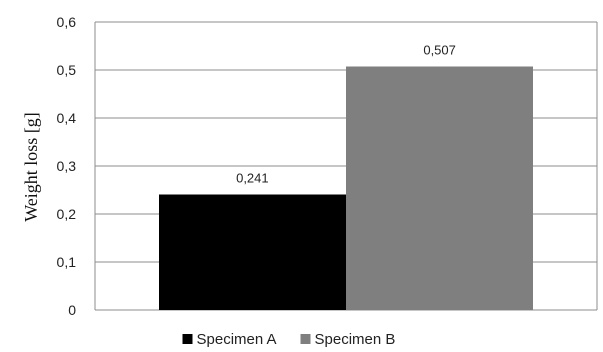 The image size is (603, 352). What do you see at coordinates (67, 118) in the screenshot?
I see `y-tick-label: 0,4` at bounding box center [67, 118].